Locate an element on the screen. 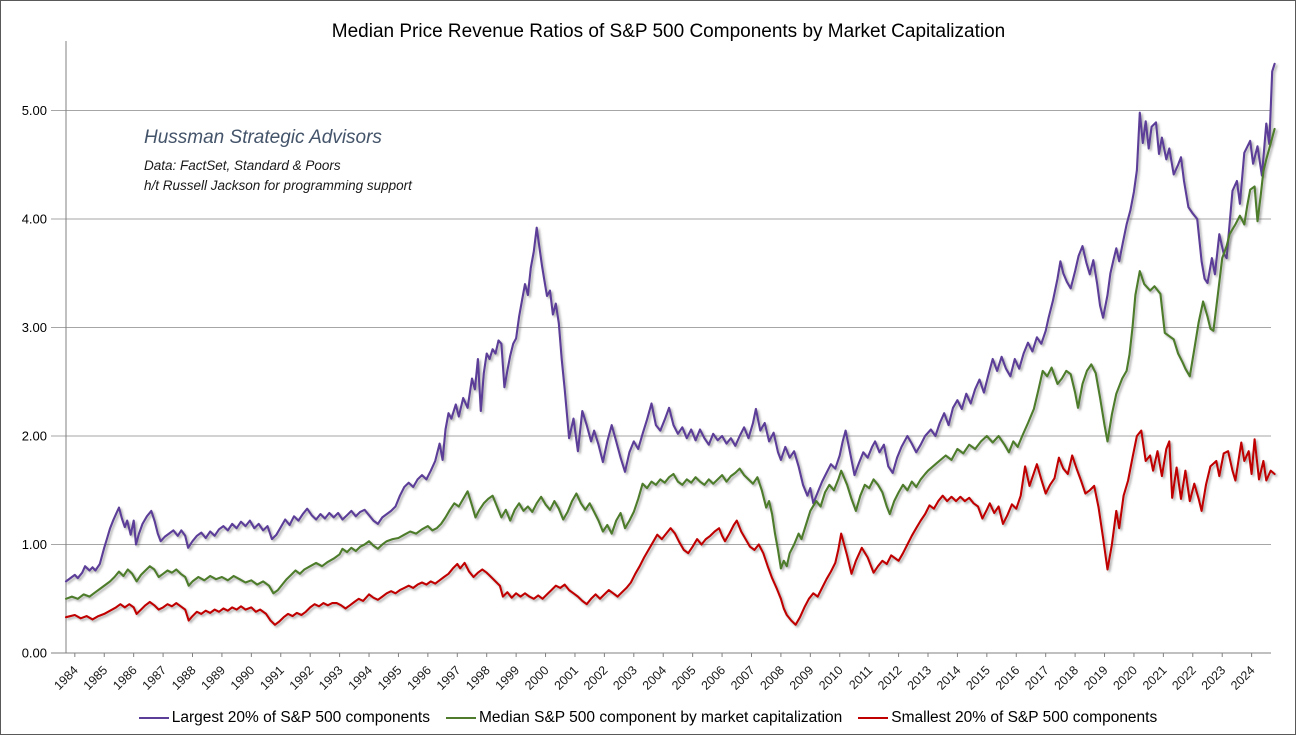 Image resolution: width=1296 pixels, height=735 pixels. x-axis-label: 2011 is located at coordinates (860, 677).